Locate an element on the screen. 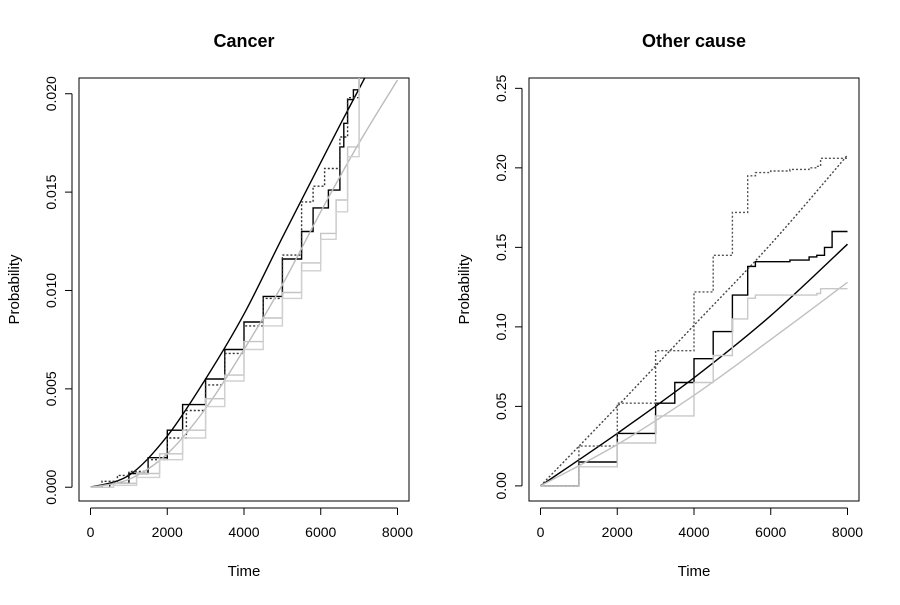 The height and width of the screenshot is (605, 900). y-tick-label: 0.010 is located at coordinates (51, 290).